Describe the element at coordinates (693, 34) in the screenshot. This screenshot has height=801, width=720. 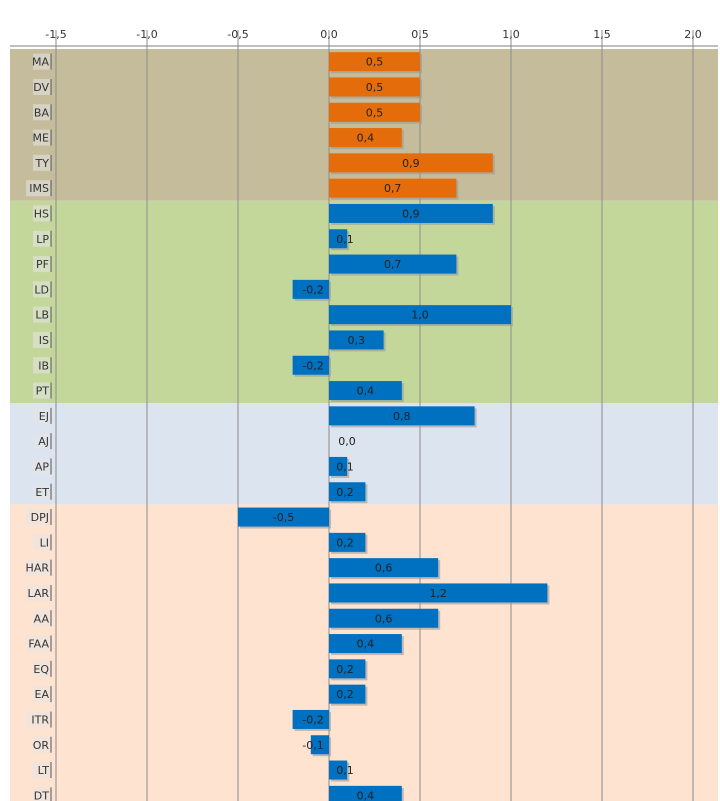
I see `x-tick-label: 2,0` at that location.